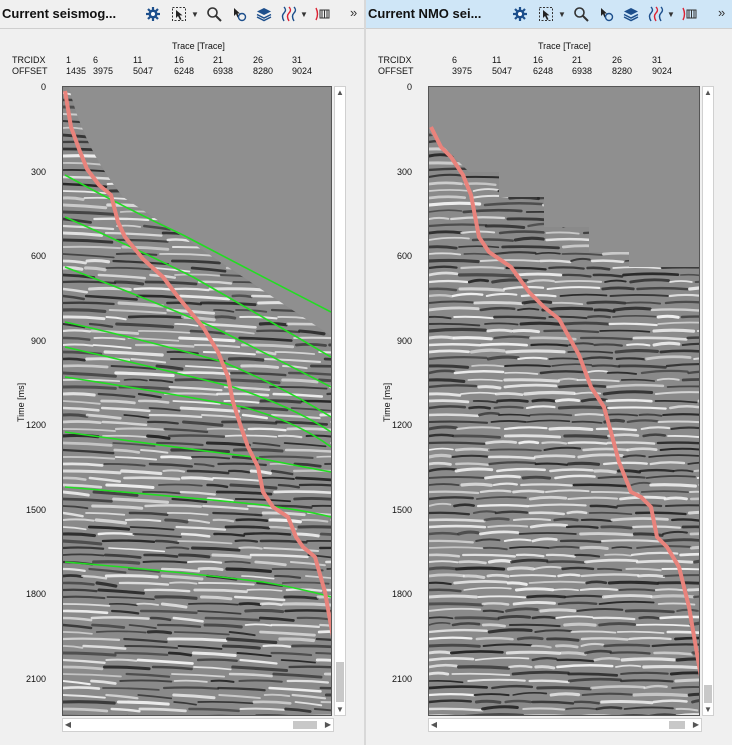 The width and height of the screenshot is (732, 745). I want to click on trcidx-tick: 11, so click(138, 60).